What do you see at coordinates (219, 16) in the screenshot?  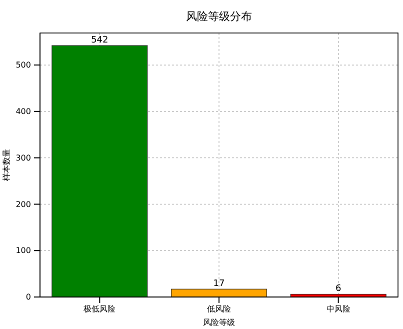 I see `chart-title: 风险等级分布` at bounding box center [219, 16].